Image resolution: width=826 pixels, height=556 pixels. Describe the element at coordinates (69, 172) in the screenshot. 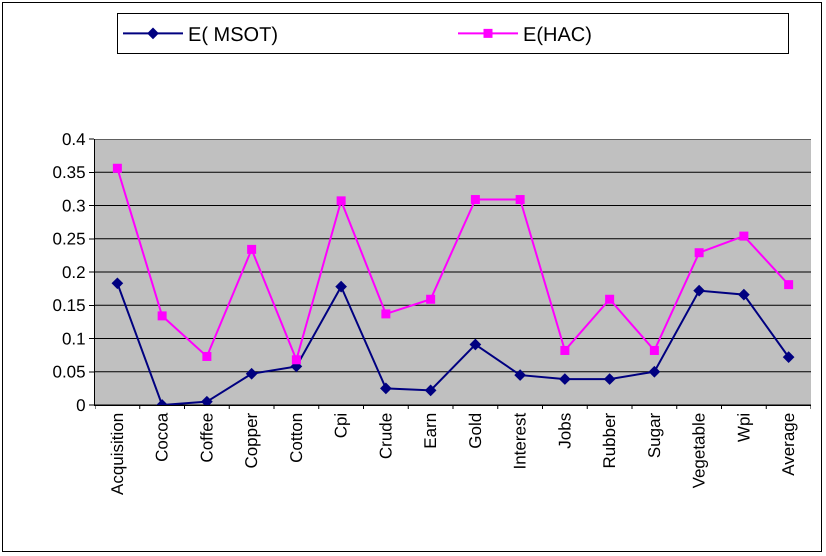

I see `y-tick-label: 0.35` at that location.